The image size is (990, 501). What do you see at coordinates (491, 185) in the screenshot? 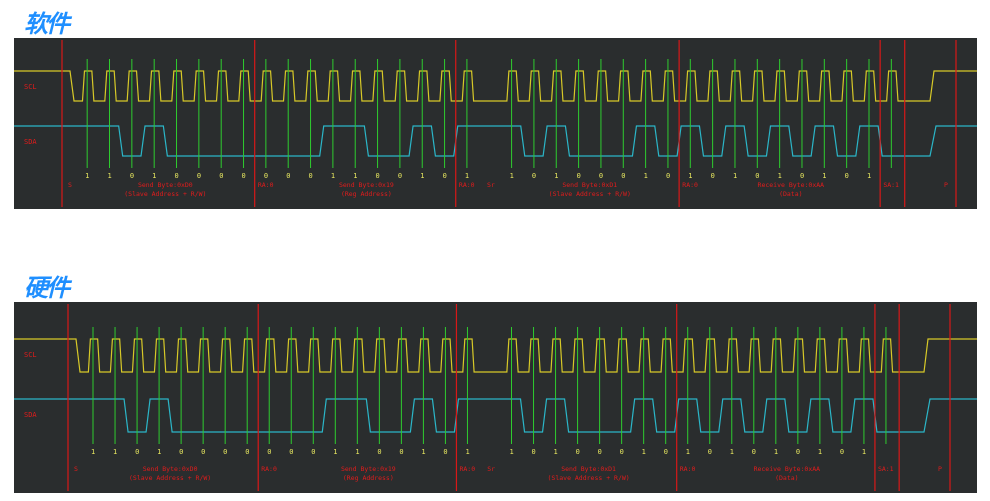
I see `repeated-start-label: Sr` at bounding box center [491, 185].